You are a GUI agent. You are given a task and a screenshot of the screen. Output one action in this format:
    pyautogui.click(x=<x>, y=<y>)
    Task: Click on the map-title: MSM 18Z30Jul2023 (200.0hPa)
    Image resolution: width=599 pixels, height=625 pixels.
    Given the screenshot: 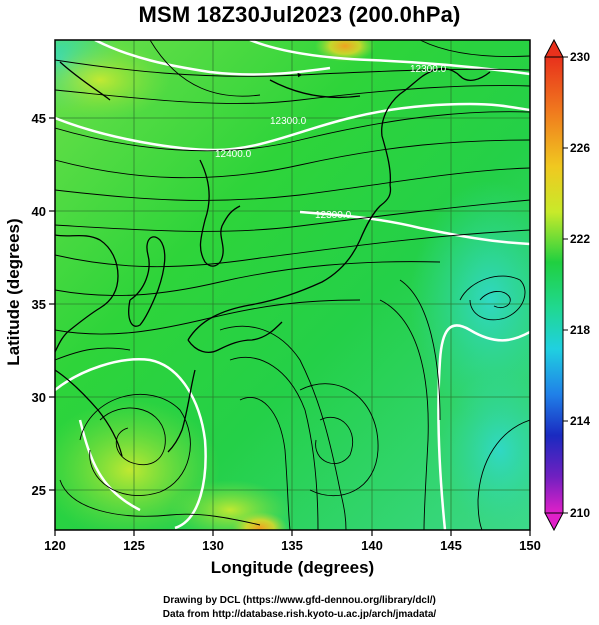 What is the action you would take?
    pyautogui.click(x=299, y=14)
    